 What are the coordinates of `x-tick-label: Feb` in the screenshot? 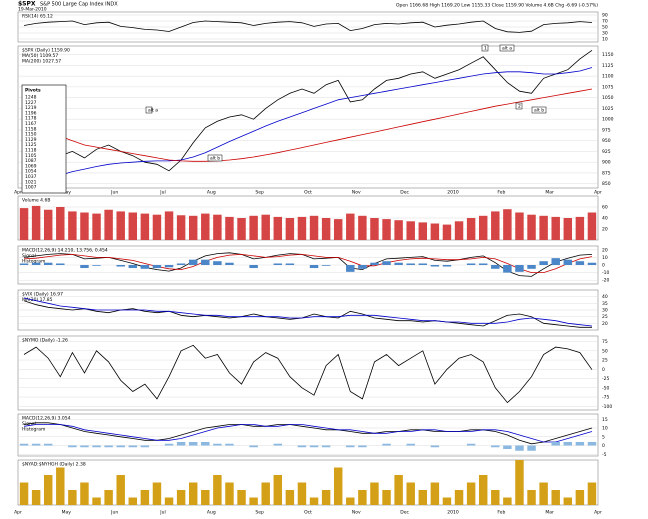 It's located at (501, 513).